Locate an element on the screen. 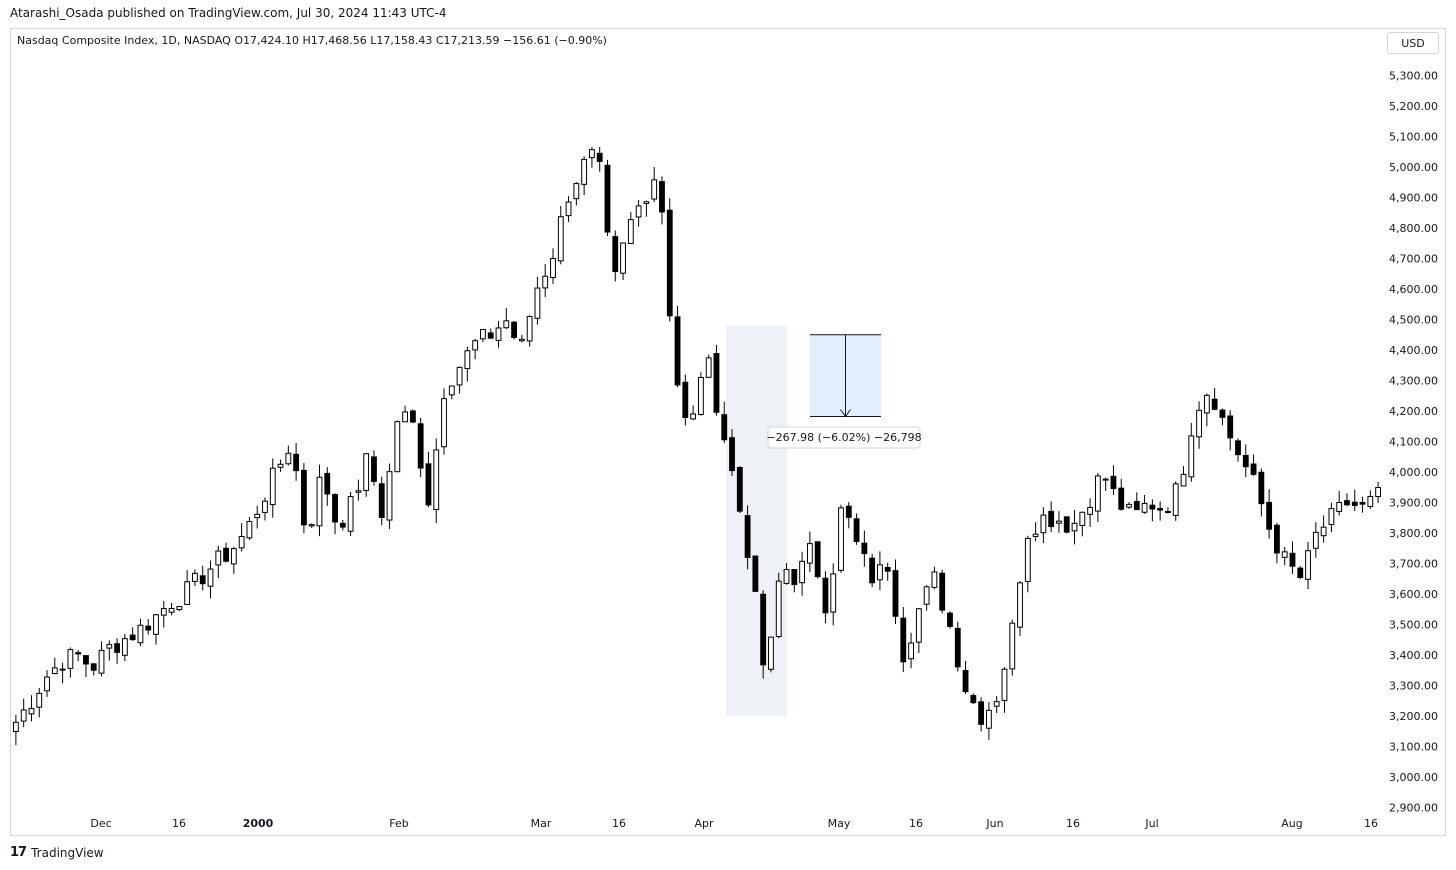 This screenshot has height=870, width=1456. price-tick: 5,200.00 is located at coordinates (1413, 106).